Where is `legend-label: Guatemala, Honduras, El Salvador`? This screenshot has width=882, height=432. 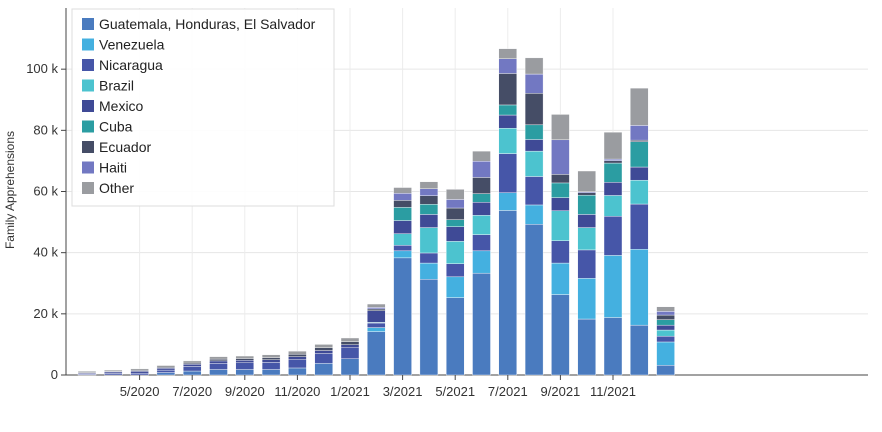
legend-label: Guatemala, Honduras, El Salvador is located at coordinates (207, 24).